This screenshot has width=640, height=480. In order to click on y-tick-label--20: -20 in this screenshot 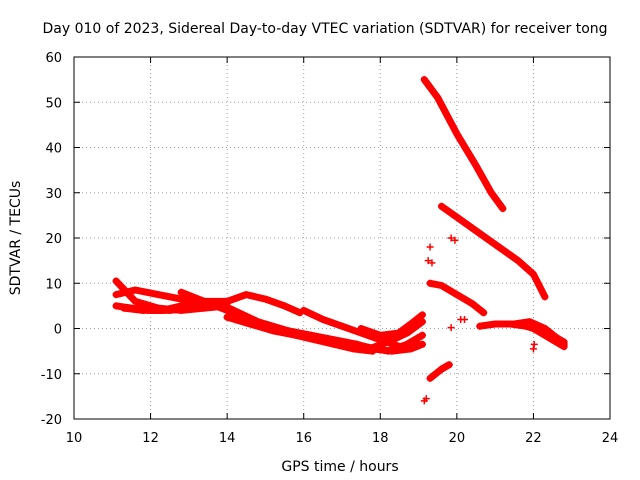, I will do `click(51, 420)`.